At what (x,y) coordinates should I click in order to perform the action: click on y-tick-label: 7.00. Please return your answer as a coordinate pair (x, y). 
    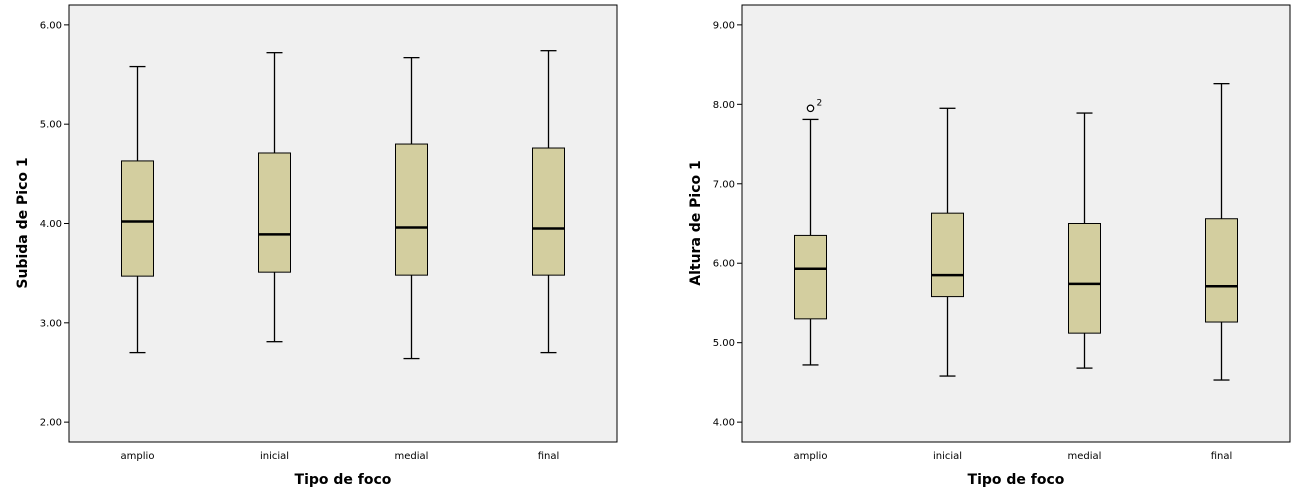
    Looking at the image, I should click on (724, 184).